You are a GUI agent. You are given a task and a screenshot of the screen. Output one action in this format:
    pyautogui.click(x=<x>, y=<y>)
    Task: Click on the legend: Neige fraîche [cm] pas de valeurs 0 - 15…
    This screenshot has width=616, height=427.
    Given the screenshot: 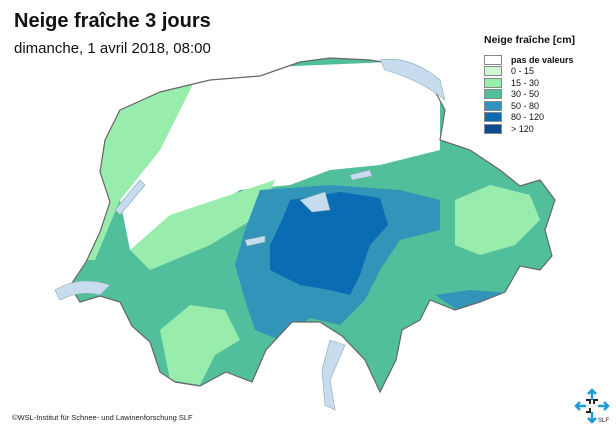 What is the action you would take?
    pyautogui.click(x=529, y=84)
    